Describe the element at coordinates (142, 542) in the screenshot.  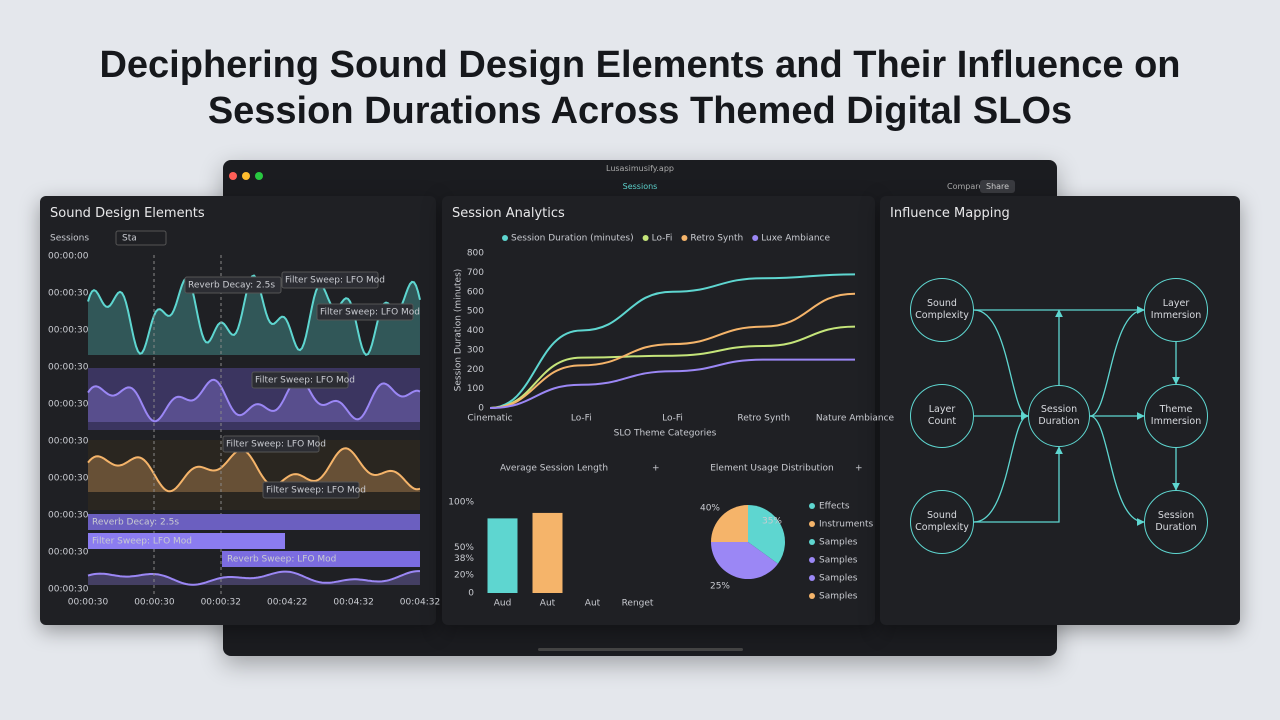
I see `clip-label: Filter Sweep: LFO Mod` at that location.